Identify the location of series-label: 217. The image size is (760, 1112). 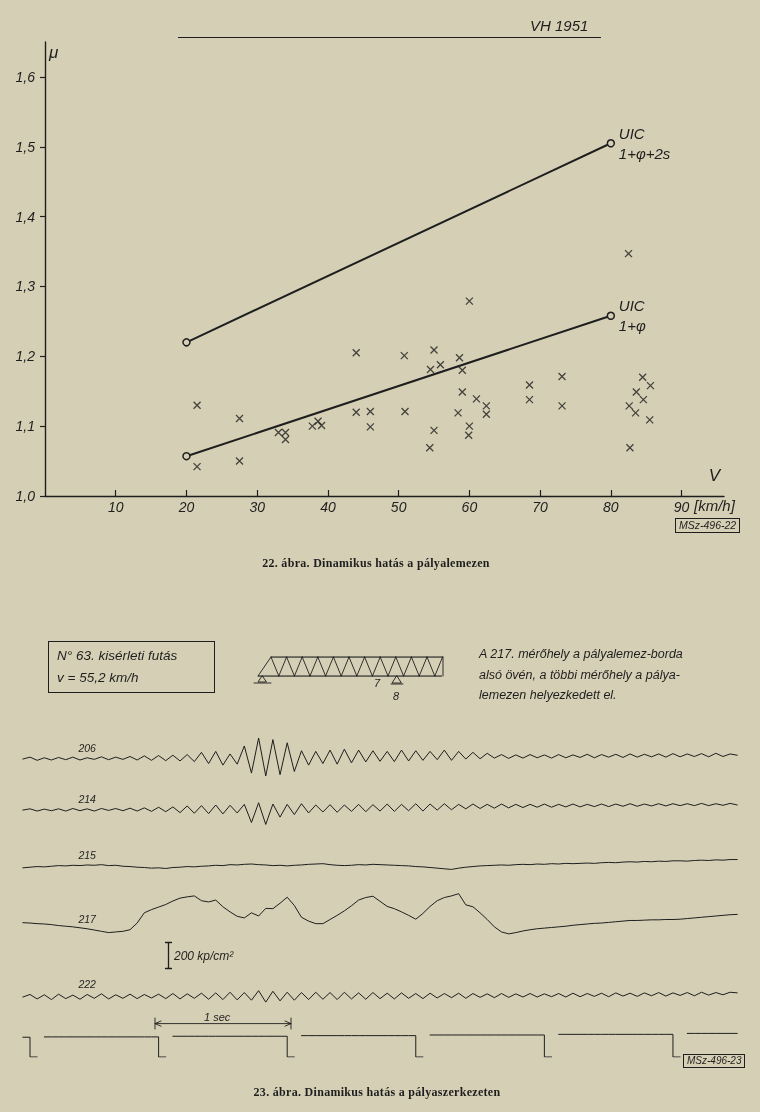
(87, 918).